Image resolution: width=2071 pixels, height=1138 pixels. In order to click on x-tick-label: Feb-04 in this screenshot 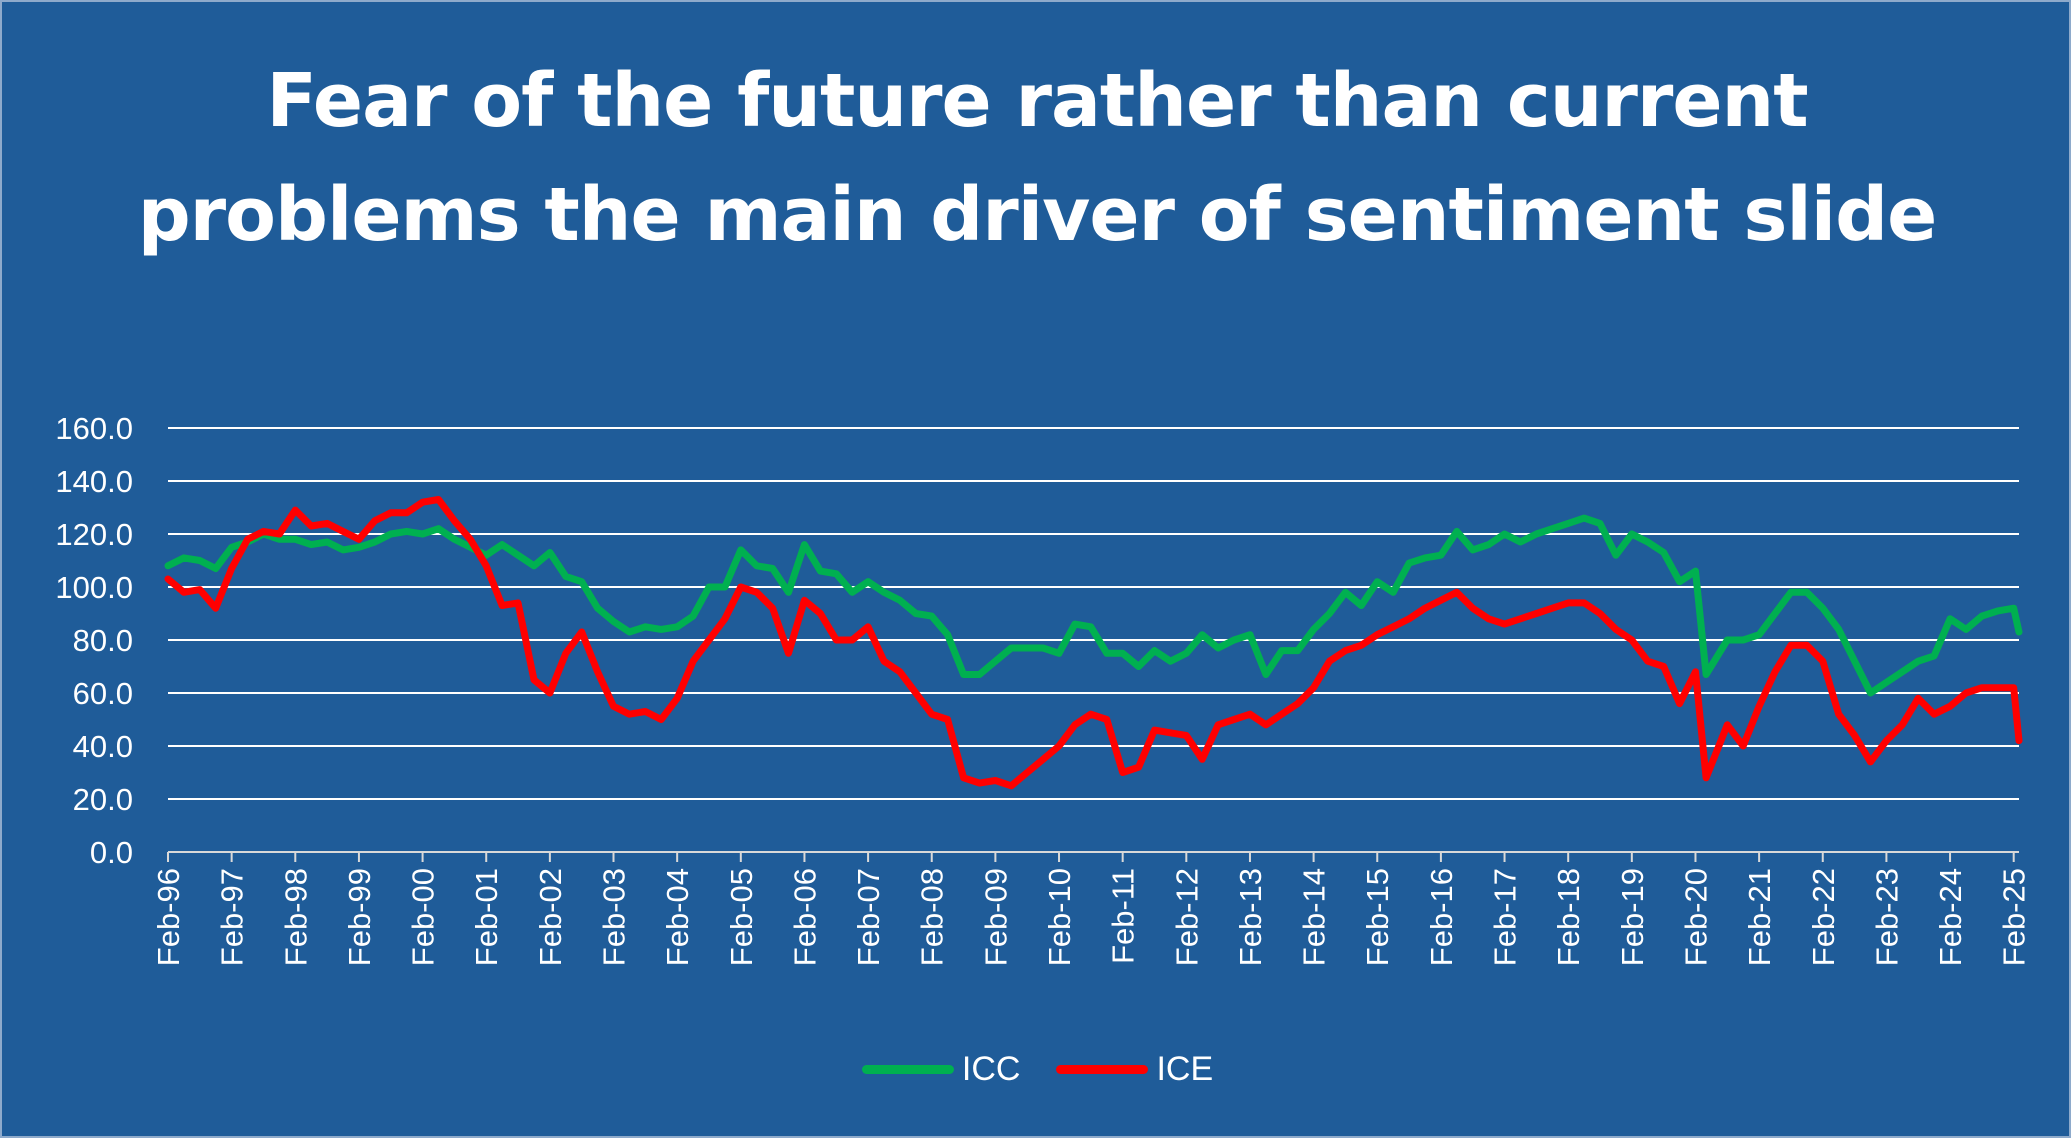, I will do `click(677, 917)`.